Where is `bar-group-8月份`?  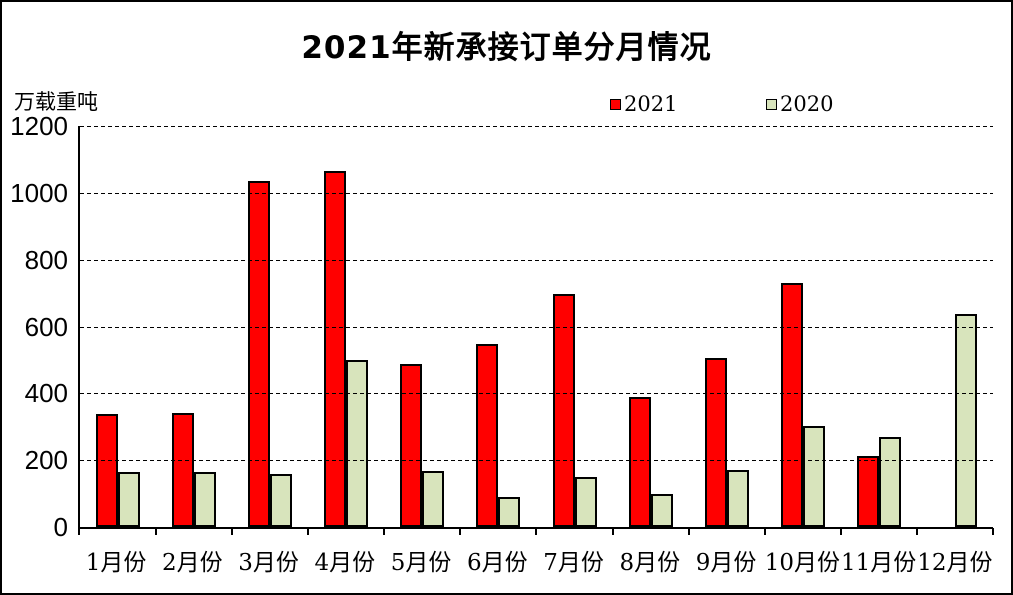
bar-group-8月份 is located at coordinates (651, 330).